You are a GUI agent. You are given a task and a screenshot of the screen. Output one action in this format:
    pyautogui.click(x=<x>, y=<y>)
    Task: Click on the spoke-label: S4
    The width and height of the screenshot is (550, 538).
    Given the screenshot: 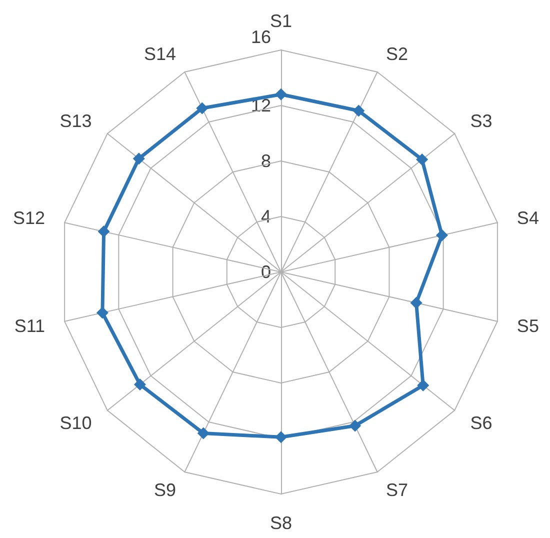 What is the action you would take?
    pyautogui.click(x=527, y=218)
    